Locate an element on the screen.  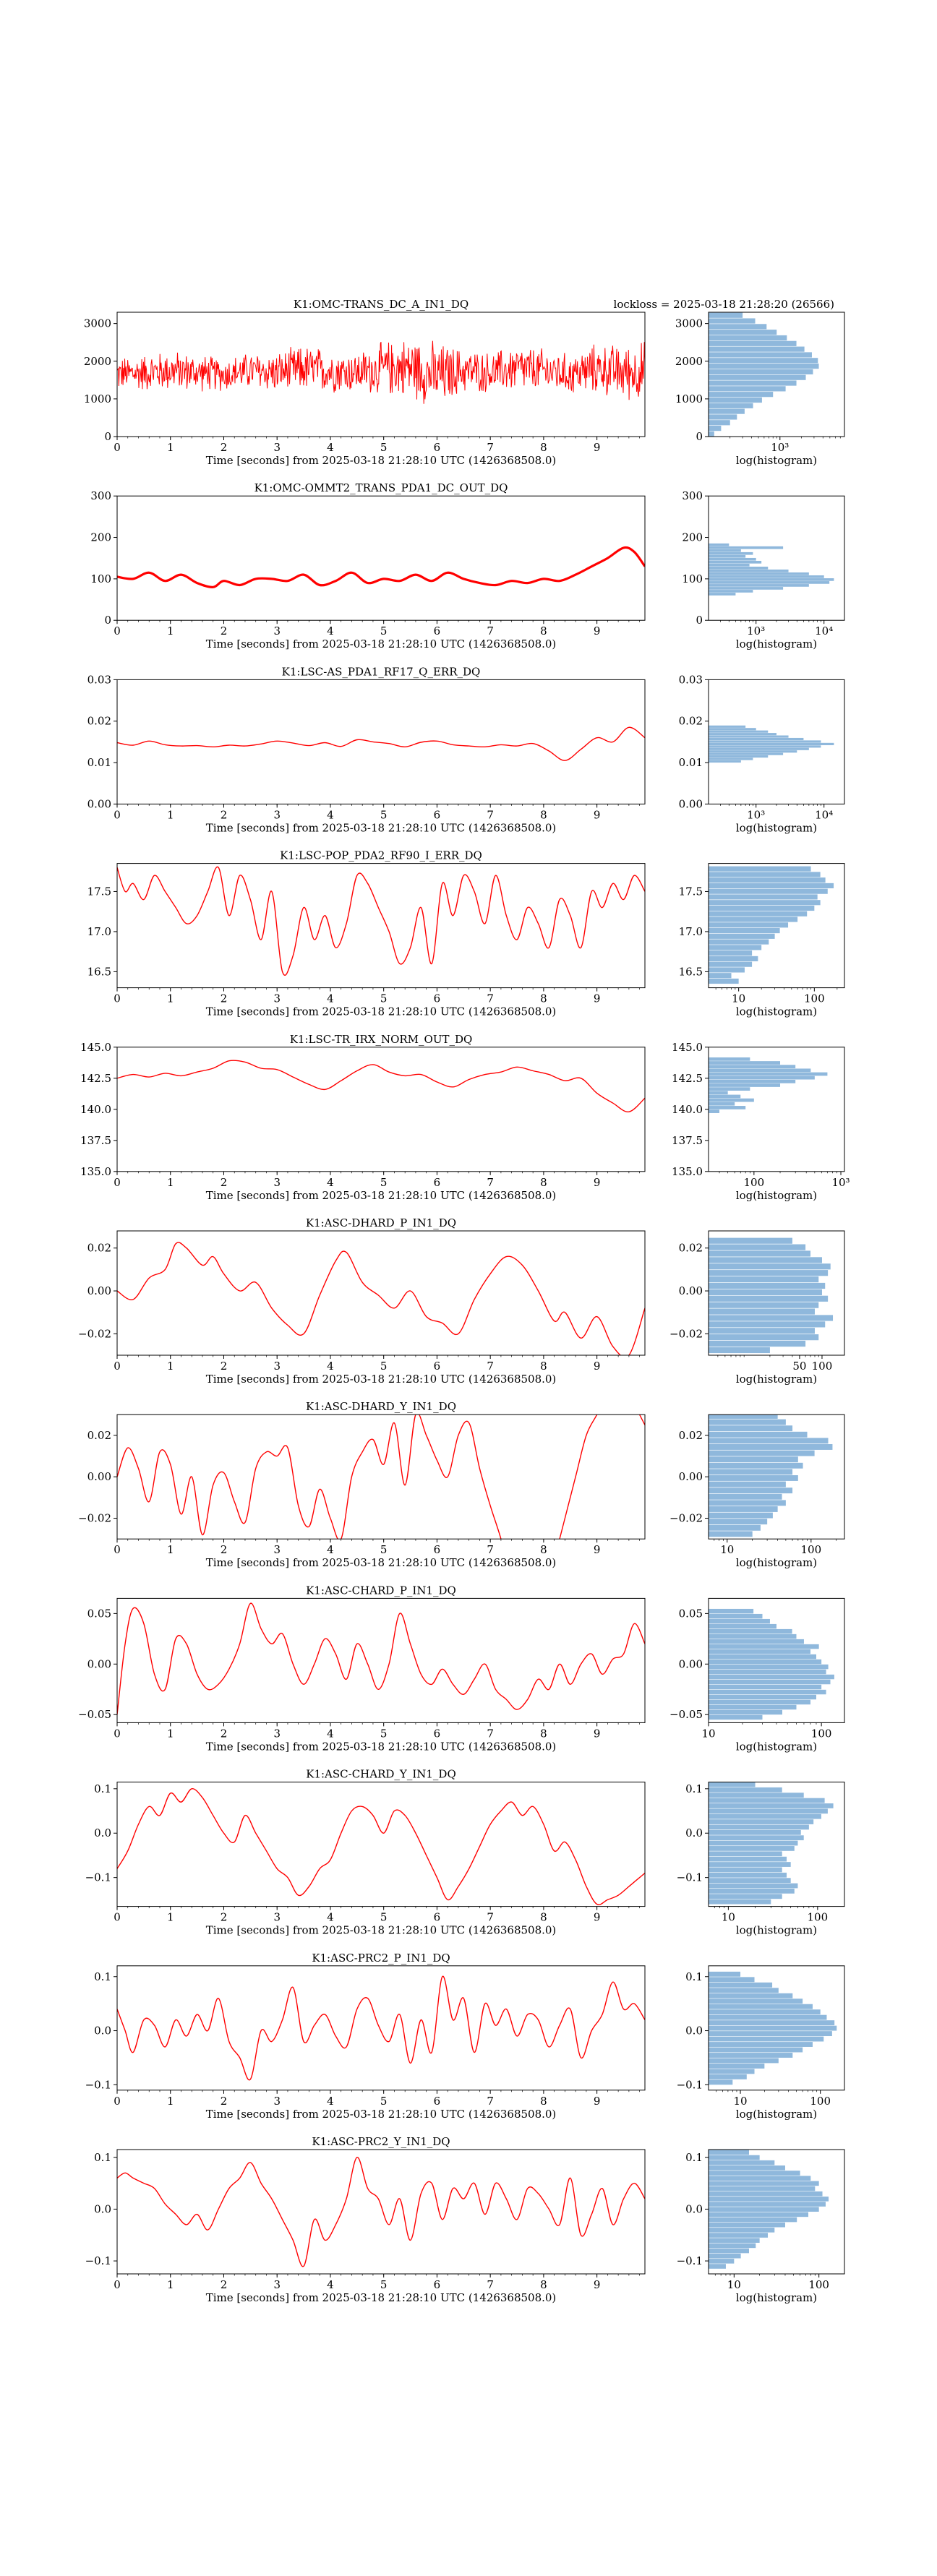
plot-frame is located at coordinates (381, 1845).